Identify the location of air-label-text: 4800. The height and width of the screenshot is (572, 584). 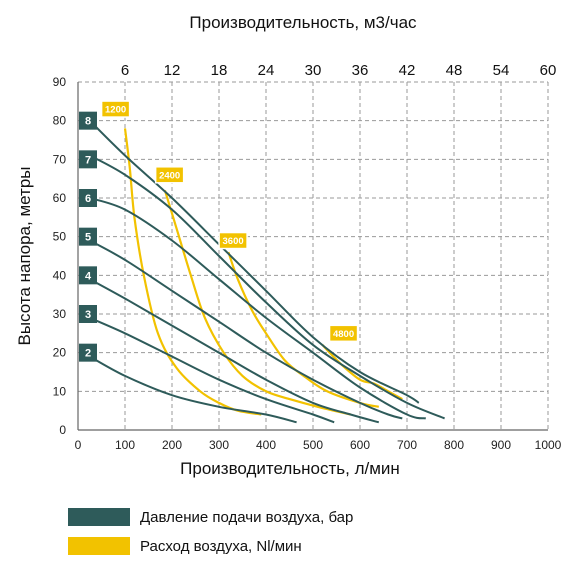
(343, 334).